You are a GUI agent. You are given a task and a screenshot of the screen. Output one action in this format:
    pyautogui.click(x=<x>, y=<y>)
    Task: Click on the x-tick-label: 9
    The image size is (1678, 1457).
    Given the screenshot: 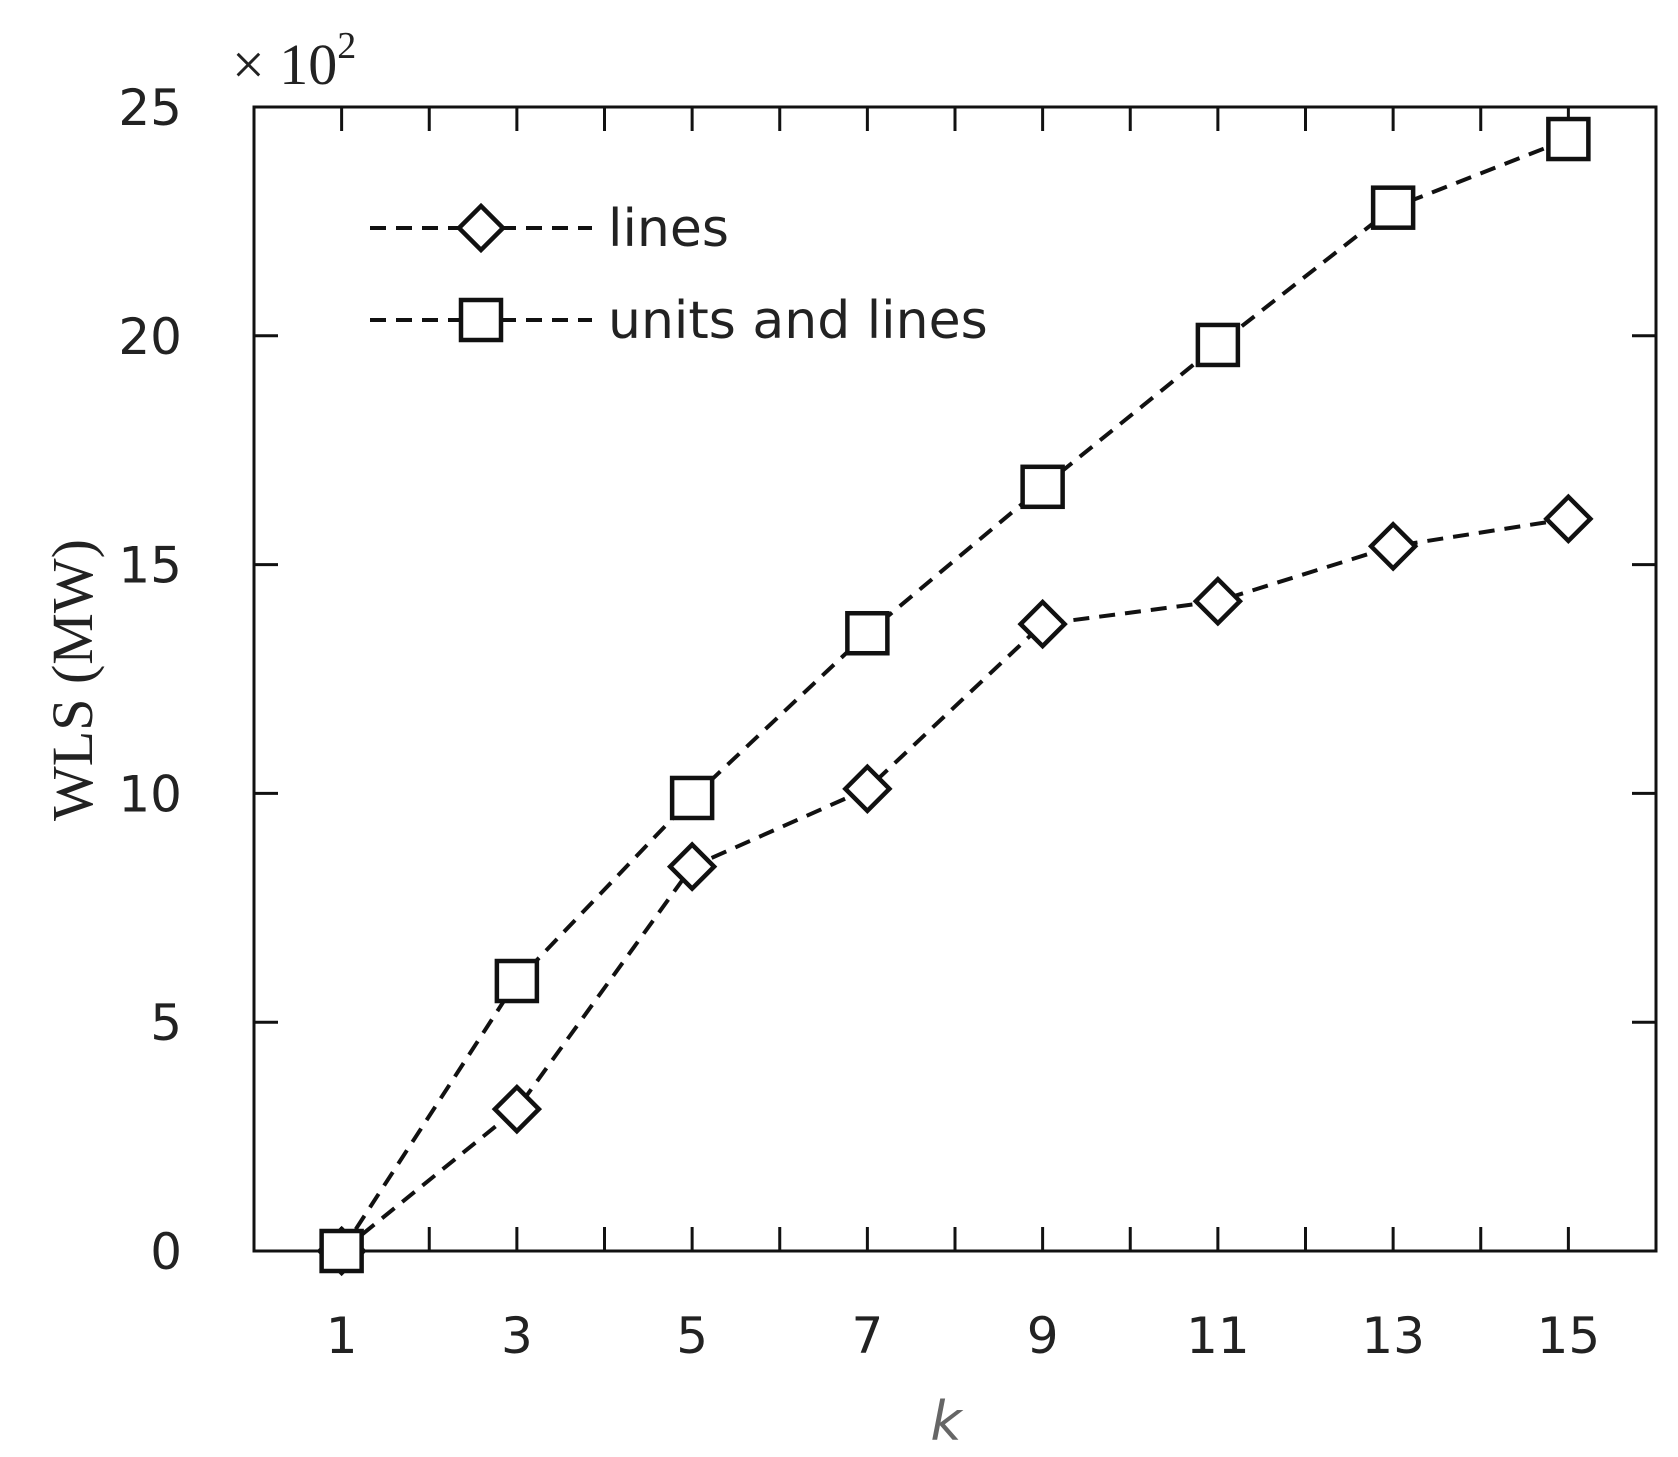 What is the action you would take?
    pyautogui.click(x=1043, y=1336)
    